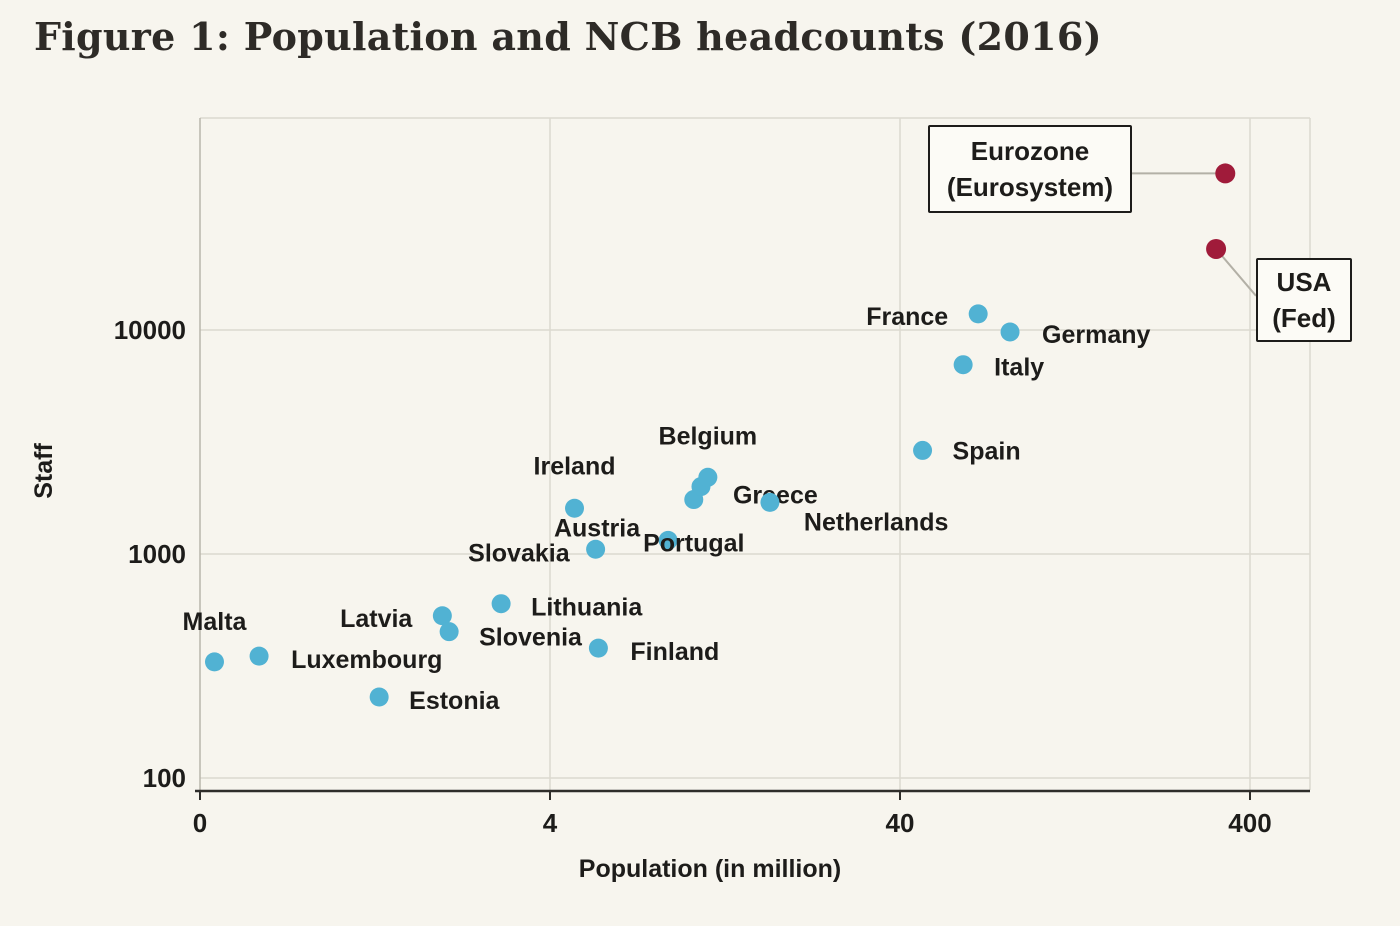  What do you see at coordinates (1096, 335) in the screenshot?
I see `point-label-germany: Germany` at bounding box center [1096, 335].